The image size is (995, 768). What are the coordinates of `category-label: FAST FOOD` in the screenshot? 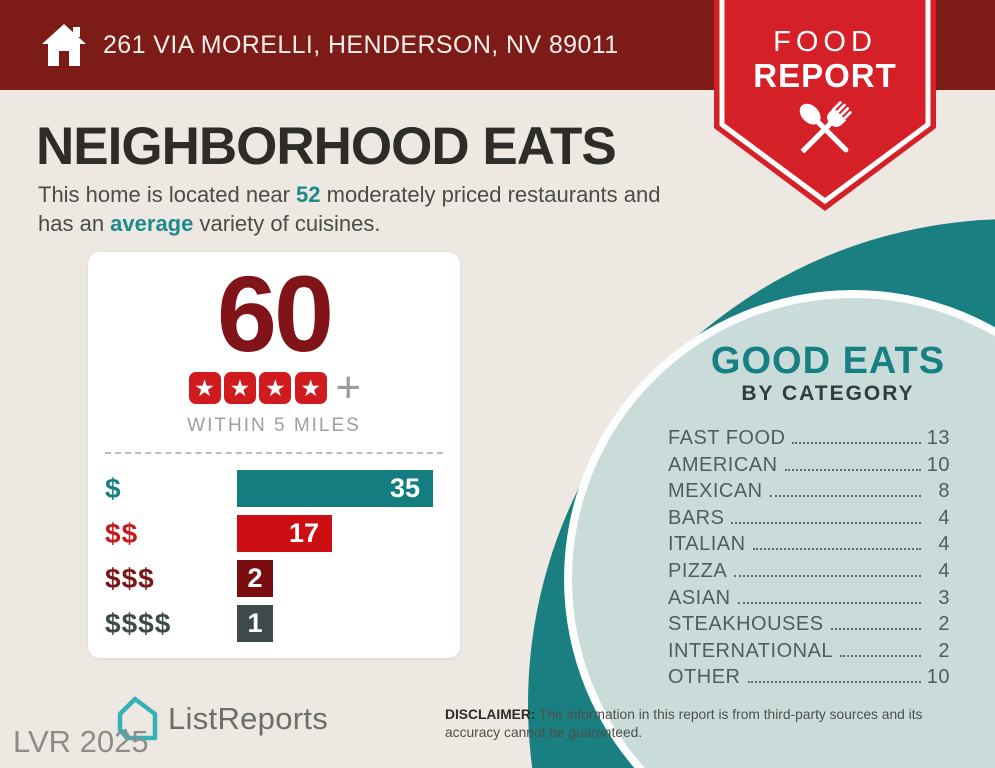 It's located at (727, 438).